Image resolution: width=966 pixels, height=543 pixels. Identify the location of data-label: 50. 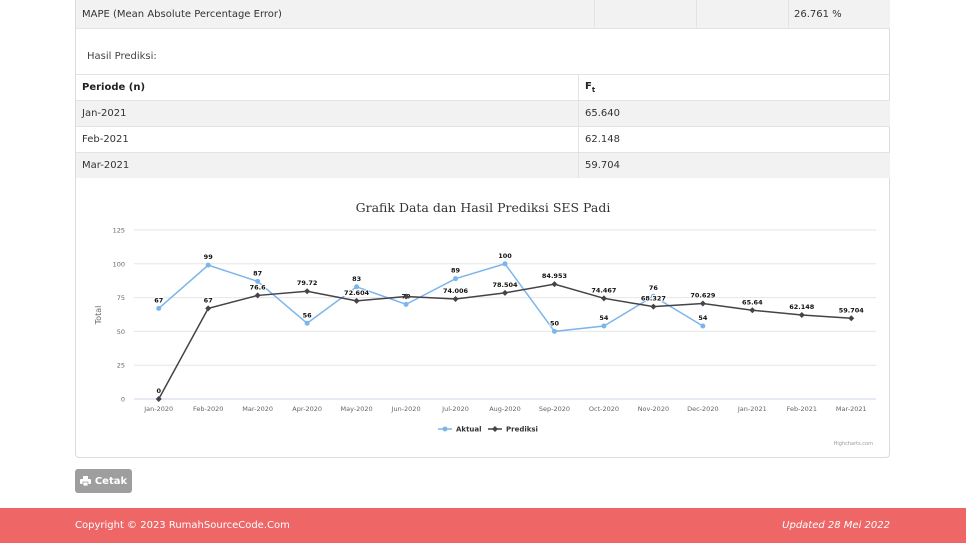
(555, 323).